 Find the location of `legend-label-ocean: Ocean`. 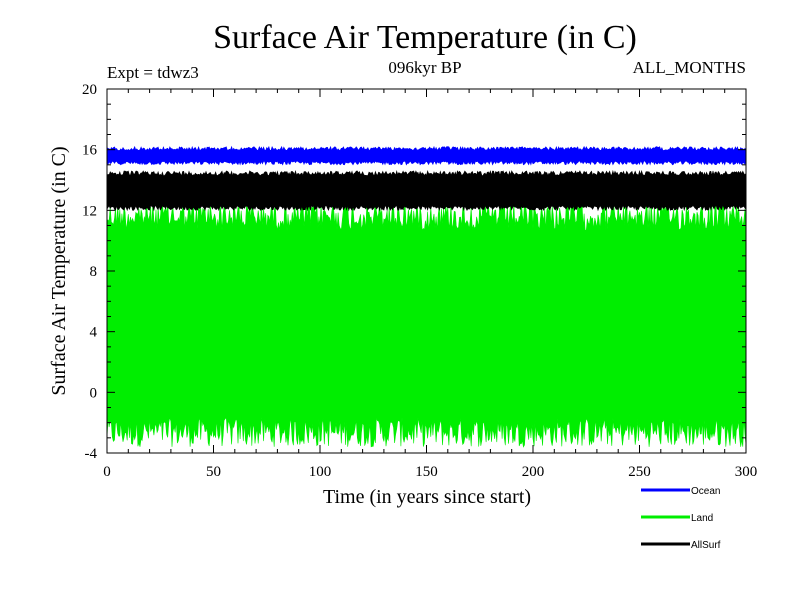

legend-label-ocean: Ocean is located at coordinates (705, 491).